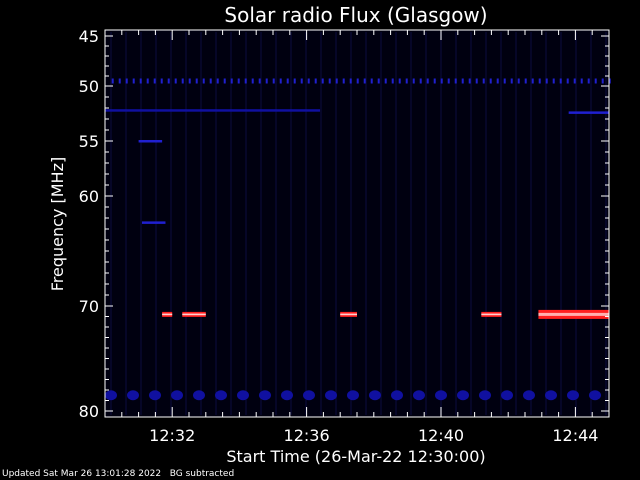 The image size is (640, 480). Describe the element at coordinates (89, 411) in the screenshot. I see `y-tick-label: 80` at that location.